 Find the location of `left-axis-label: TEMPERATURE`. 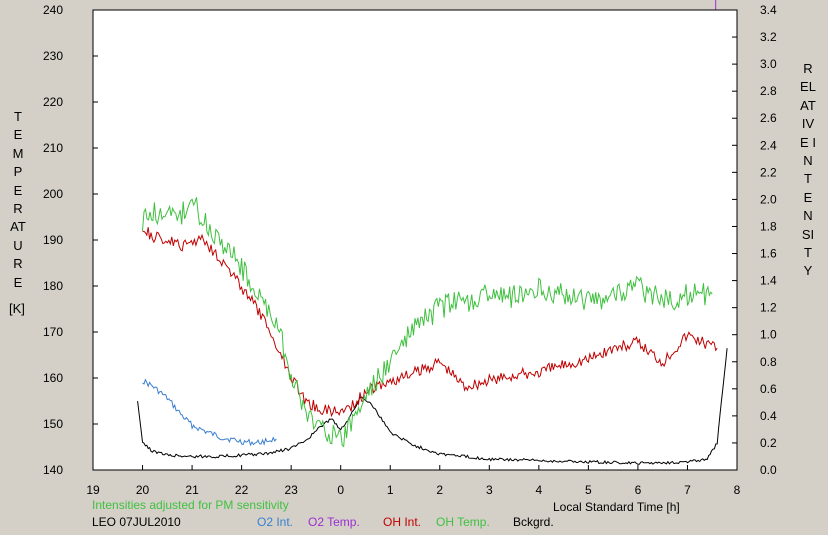

left-axis-label: TEMPERATURE is located at coordinates (18, 199).